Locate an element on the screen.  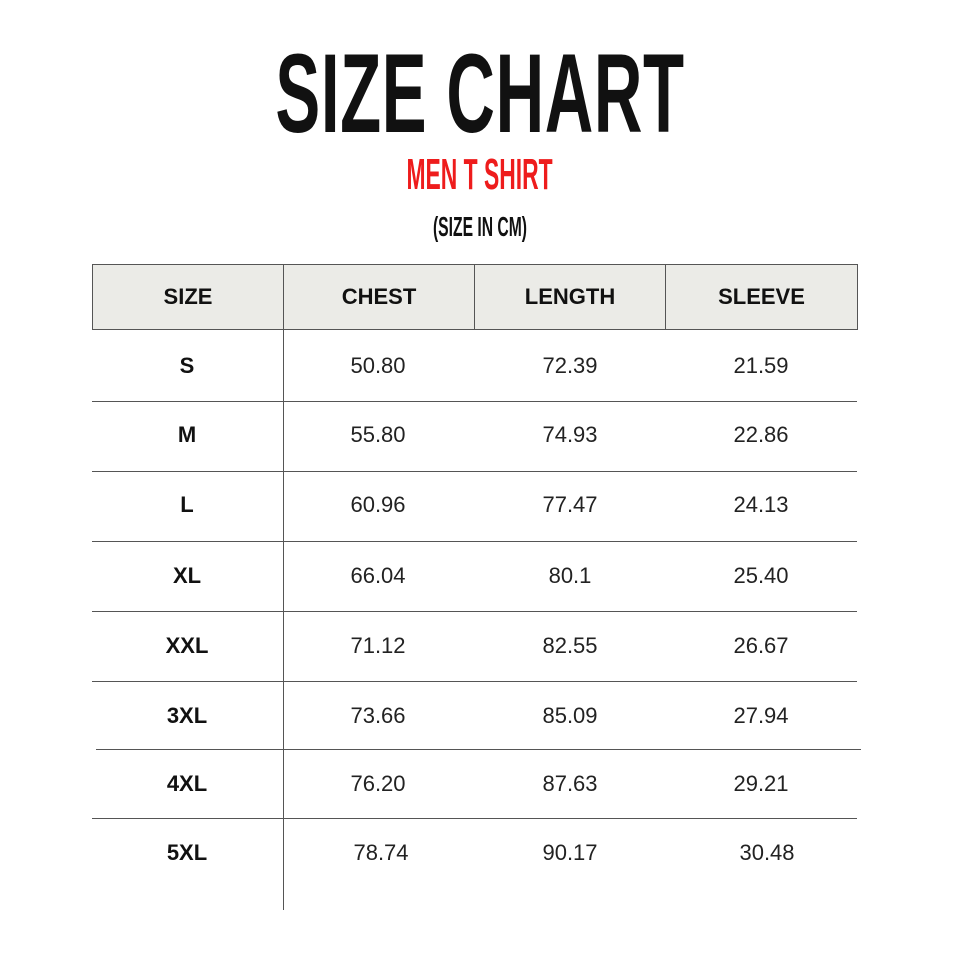
measurement-cell: 85.09 is located at coordinates (570, 715).